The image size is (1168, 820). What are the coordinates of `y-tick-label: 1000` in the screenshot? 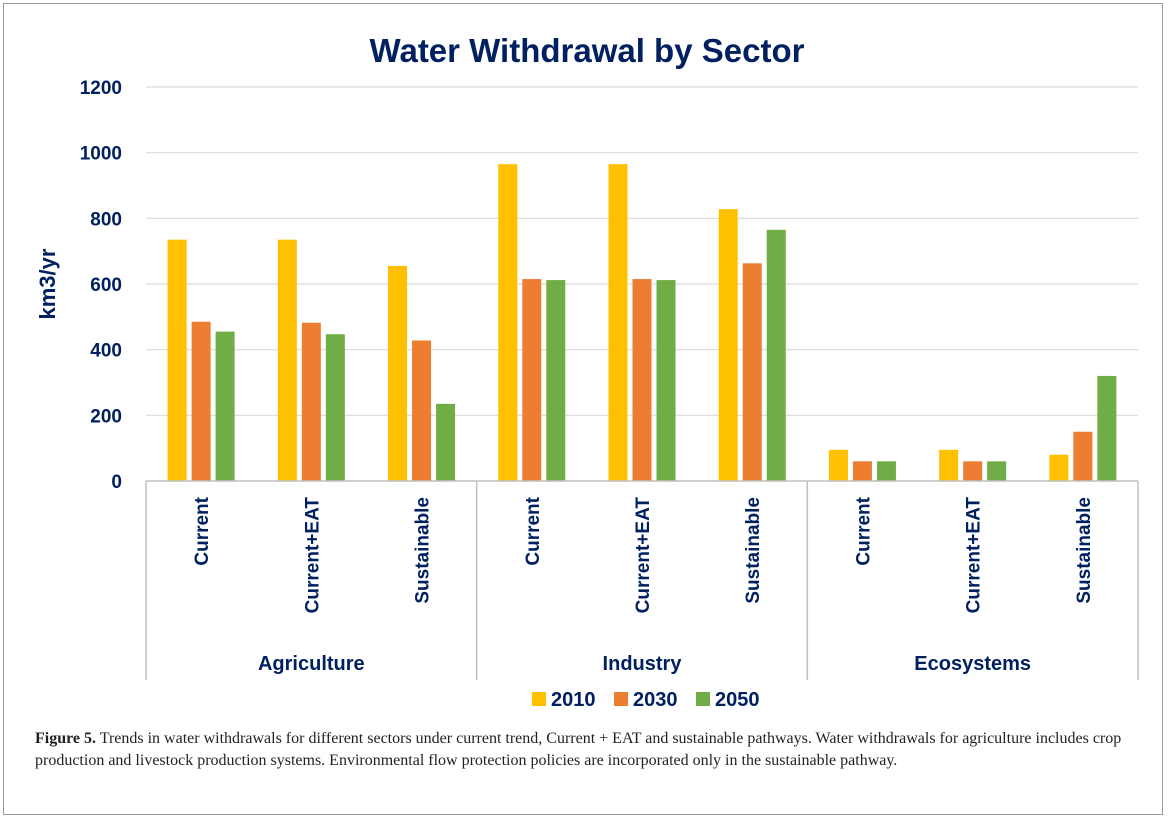 It's located at (101, 154).